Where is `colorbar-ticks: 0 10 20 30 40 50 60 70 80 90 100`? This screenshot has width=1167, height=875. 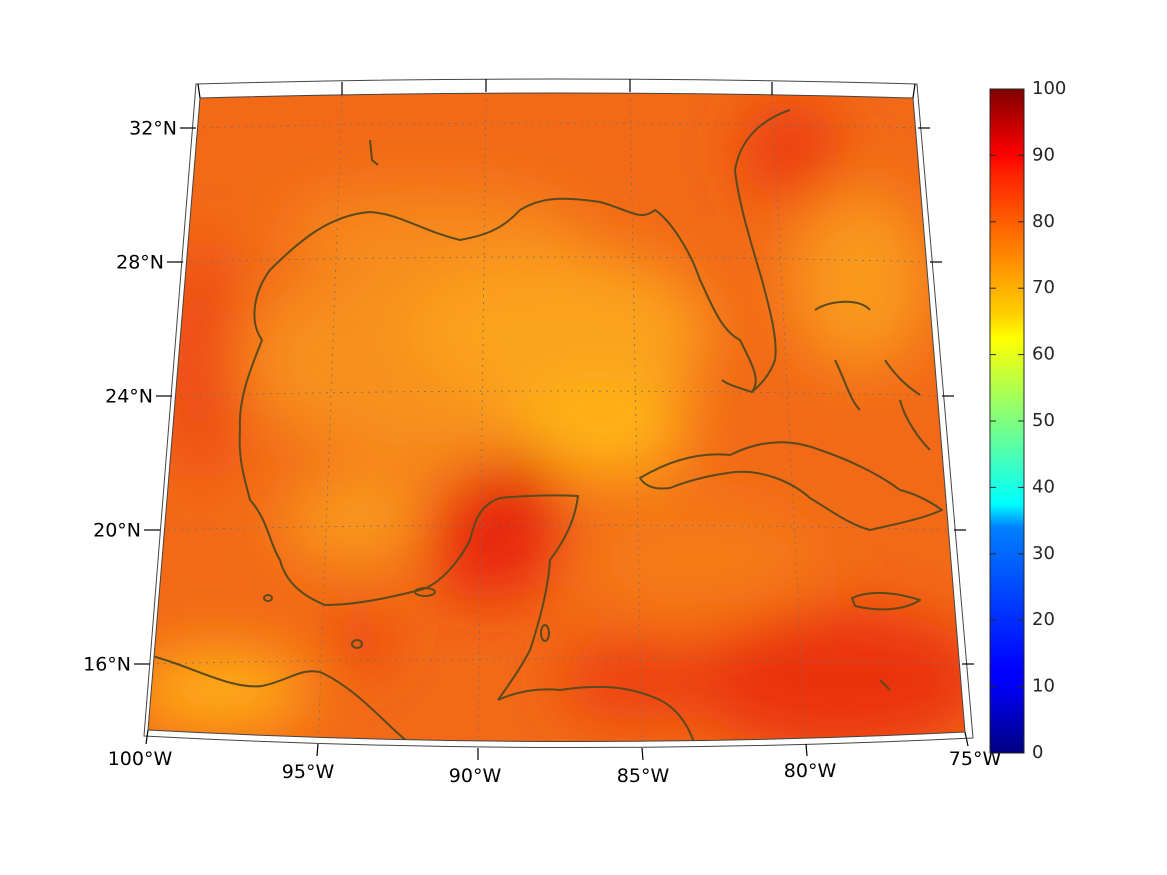
colorbar-ticks: 0 10 20 30 40 50 60 70 80 90 100 is located at coordinates (1028, 420).